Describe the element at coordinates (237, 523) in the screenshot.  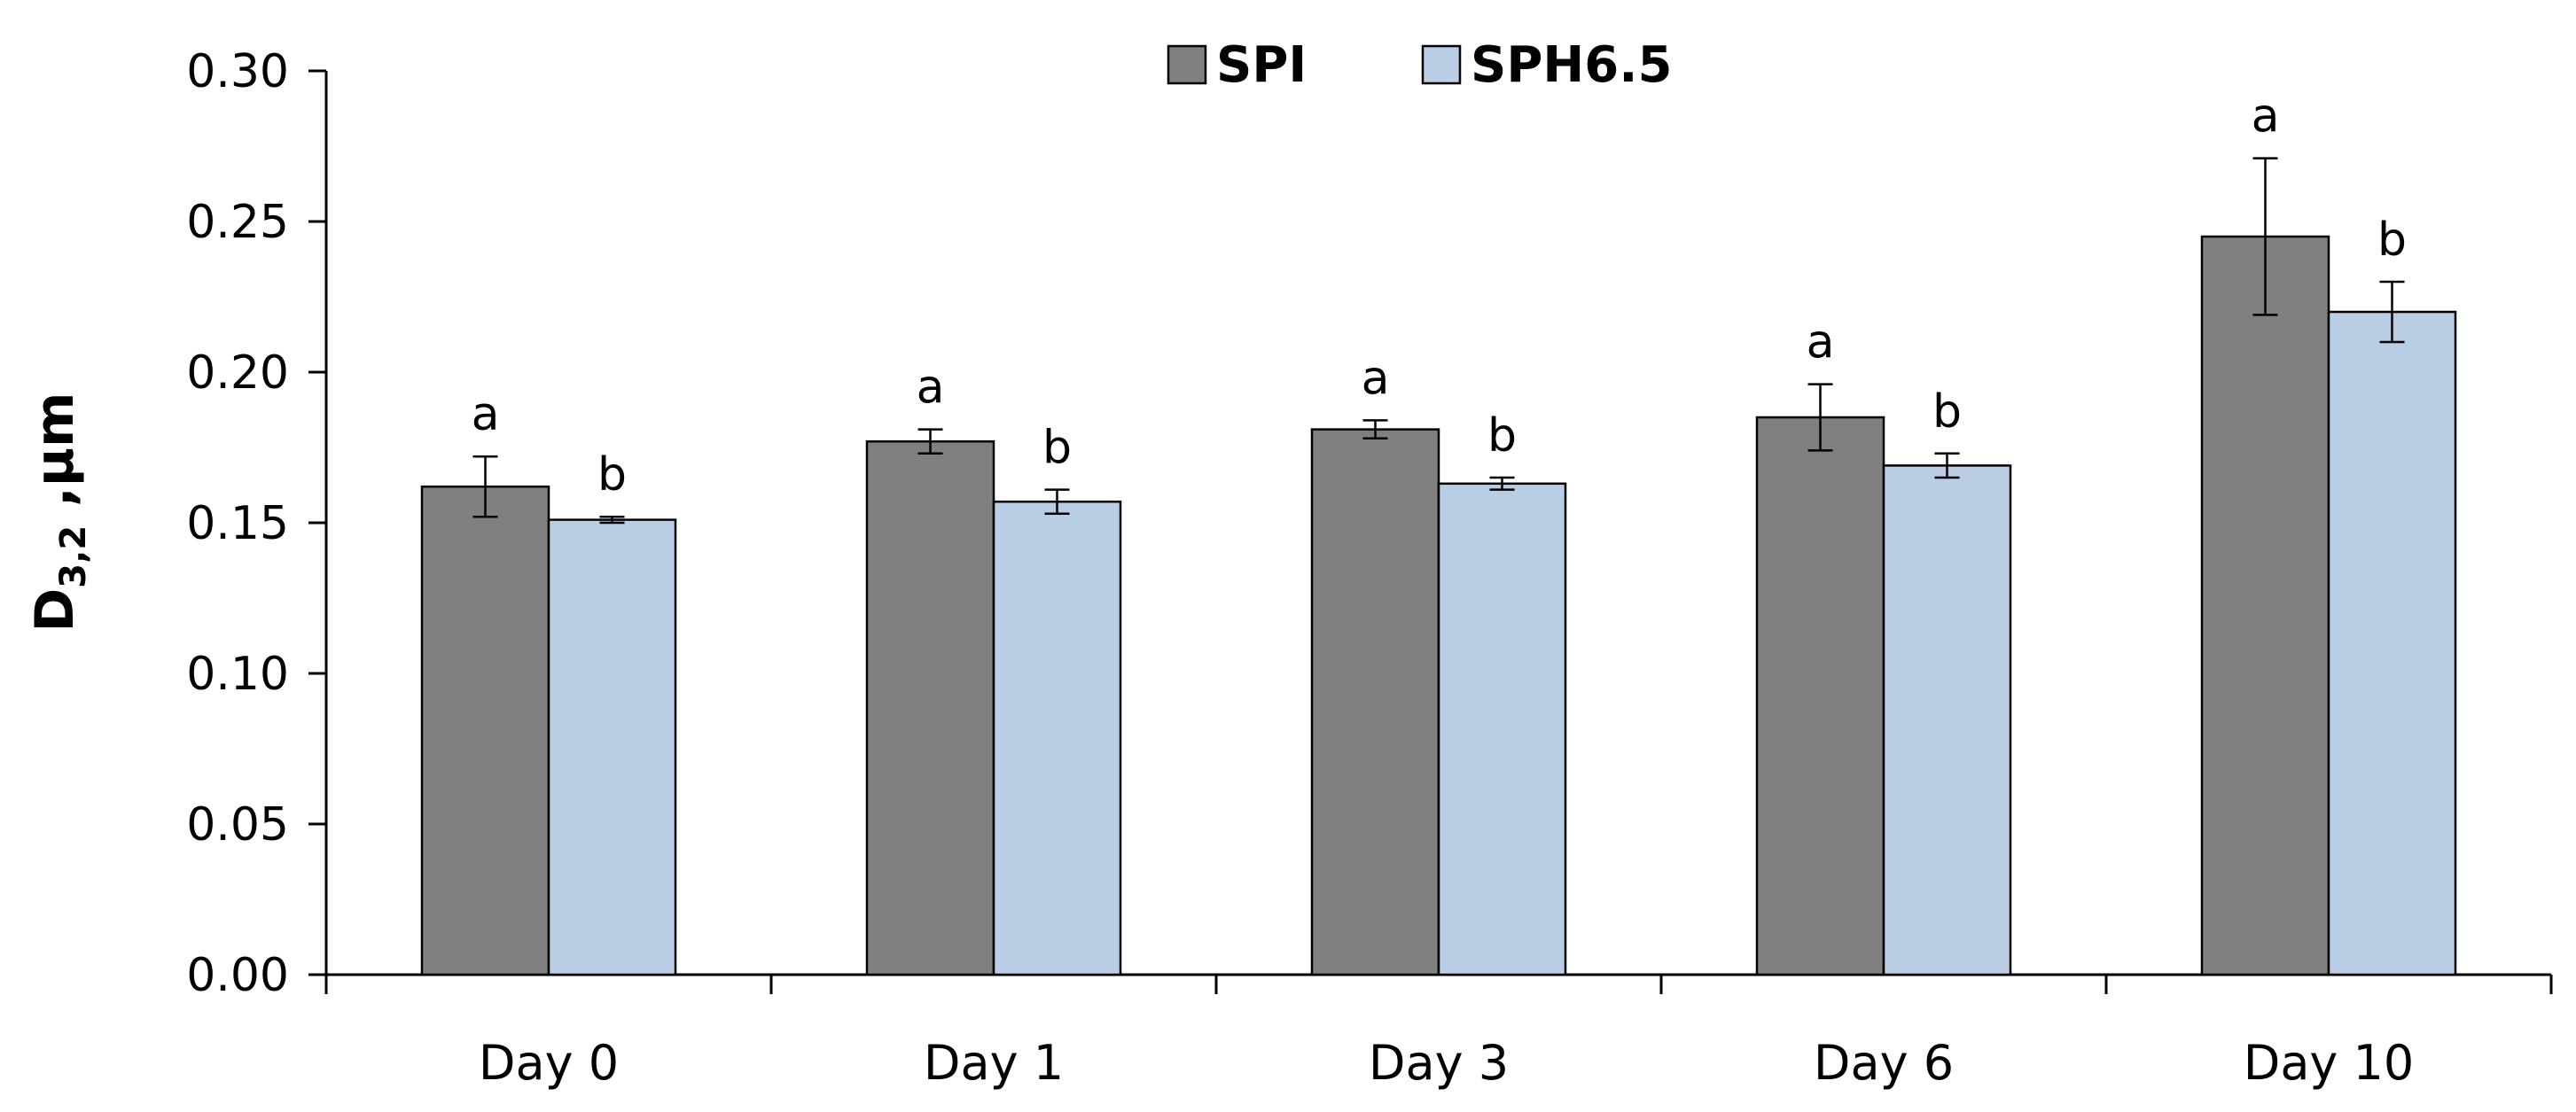
I see `y-tick-label: 0.15` at that location.